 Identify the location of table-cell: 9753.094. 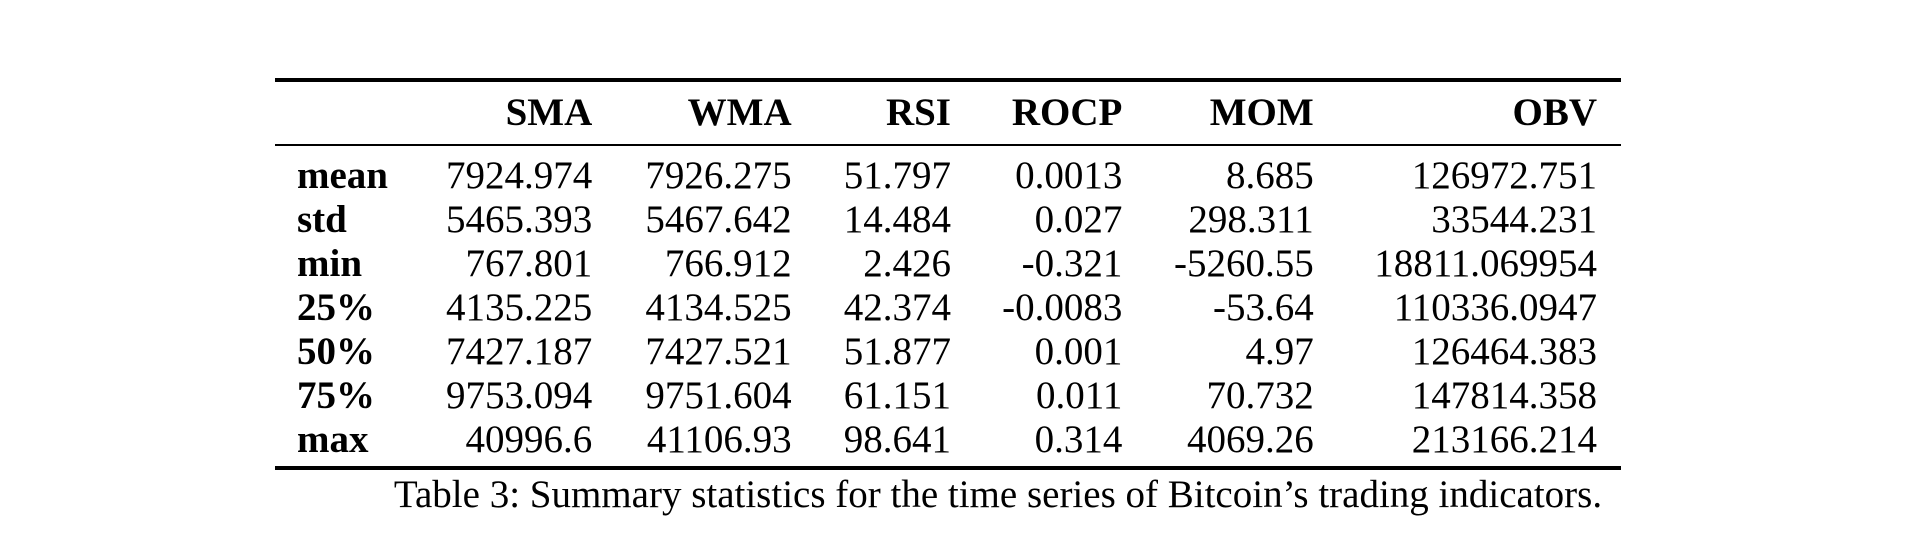
(519, 395).